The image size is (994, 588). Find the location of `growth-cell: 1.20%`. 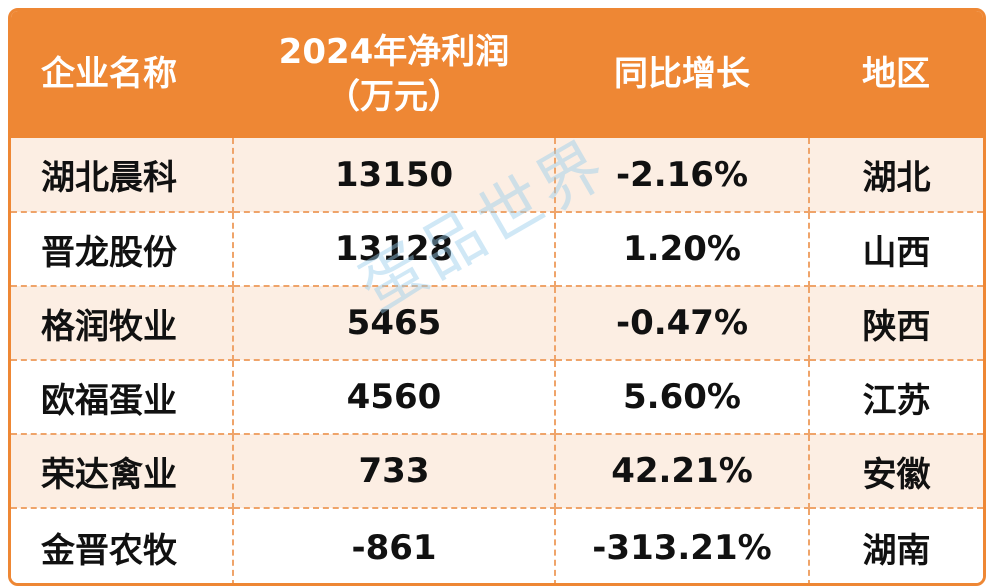

growth-cell: 1.20% is located at coordinates (682, 249).